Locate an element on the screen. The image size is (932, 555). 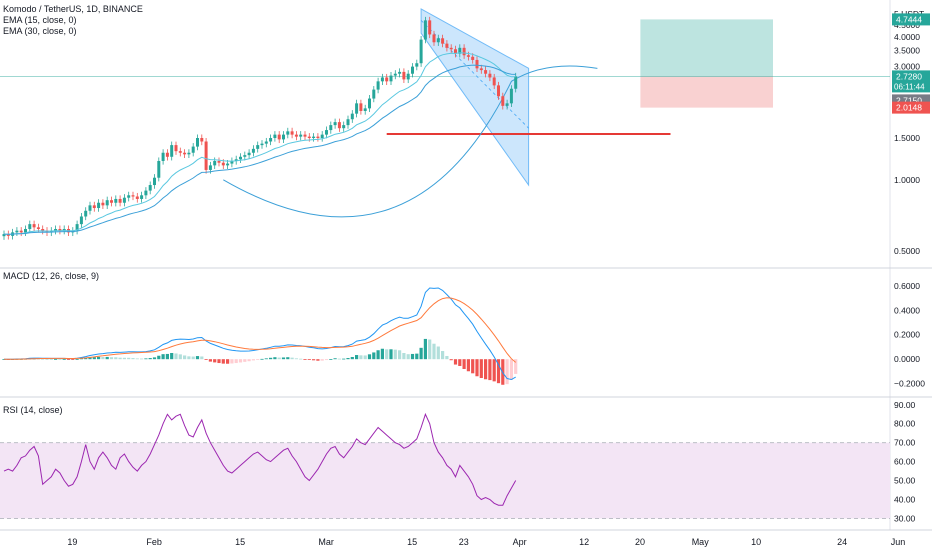
ema30-legend: EMA (30, close, 0) is located at coordinates (40, 31).